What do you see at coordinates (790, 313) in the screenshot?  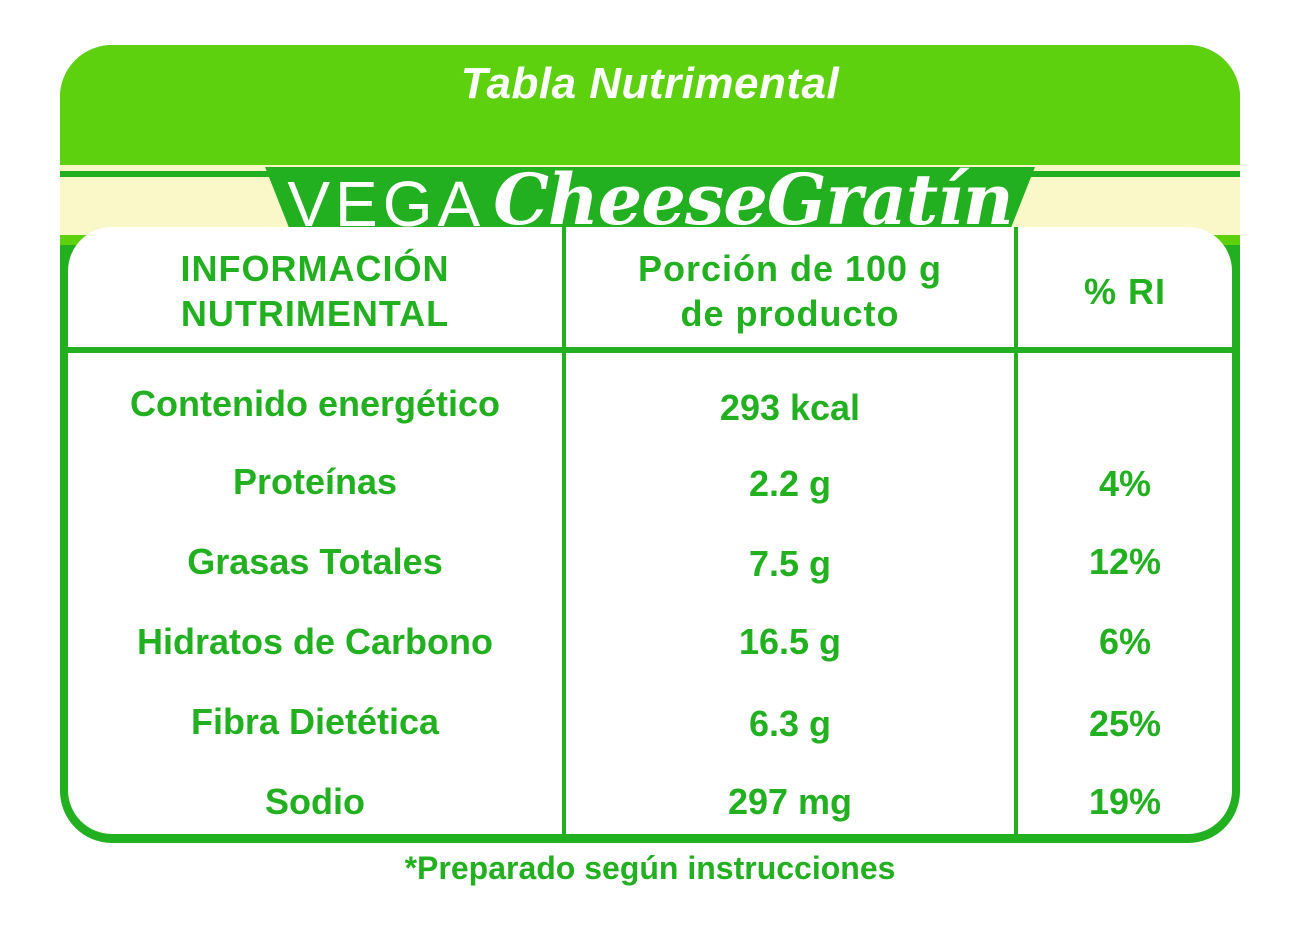 I see `column-header-portion-line2: de producto` at bounding box center [790, 313].